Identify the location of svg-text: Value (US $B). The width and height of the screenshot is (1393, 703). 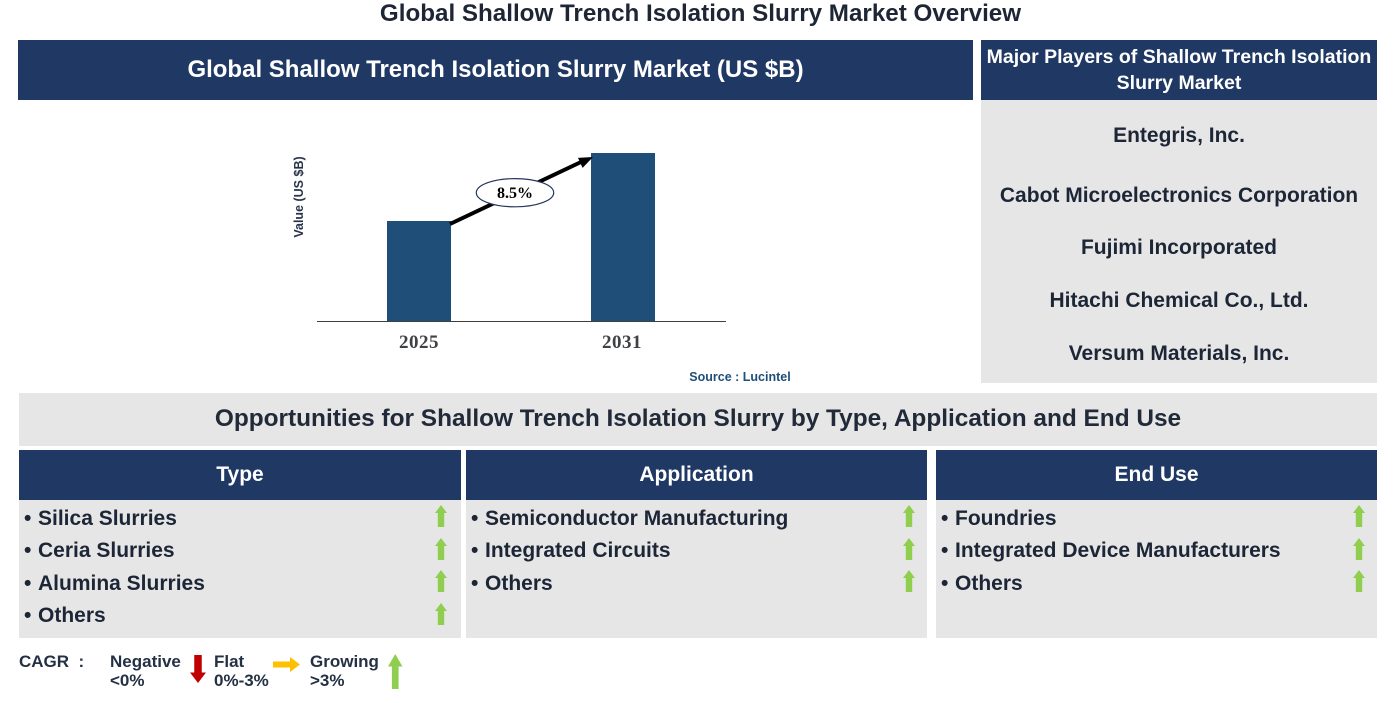
(299, 196).